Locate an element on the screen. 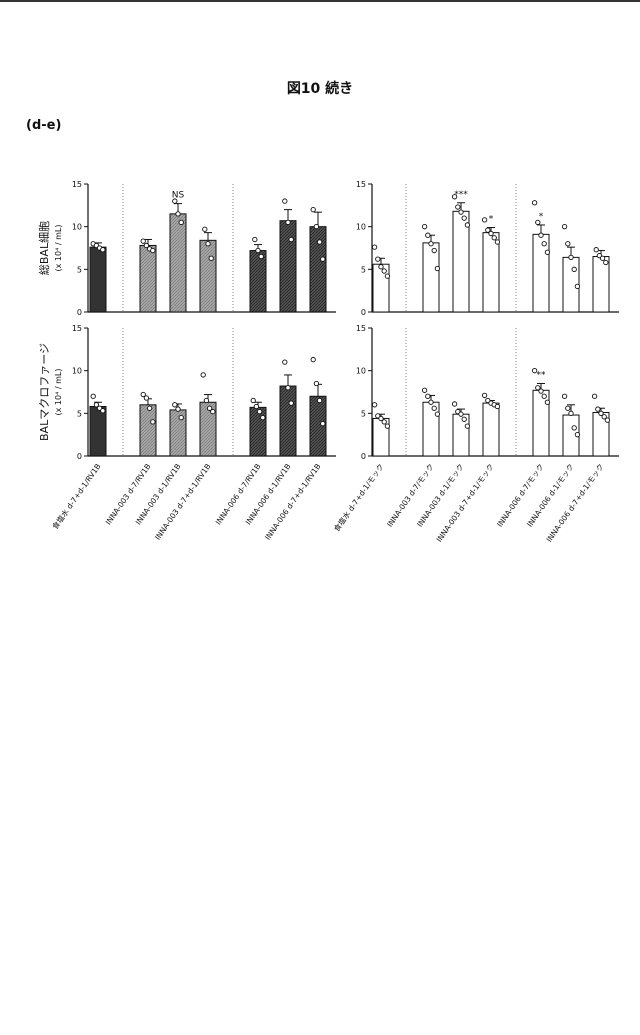  significance-label: * is located at coordinates (491, 220).